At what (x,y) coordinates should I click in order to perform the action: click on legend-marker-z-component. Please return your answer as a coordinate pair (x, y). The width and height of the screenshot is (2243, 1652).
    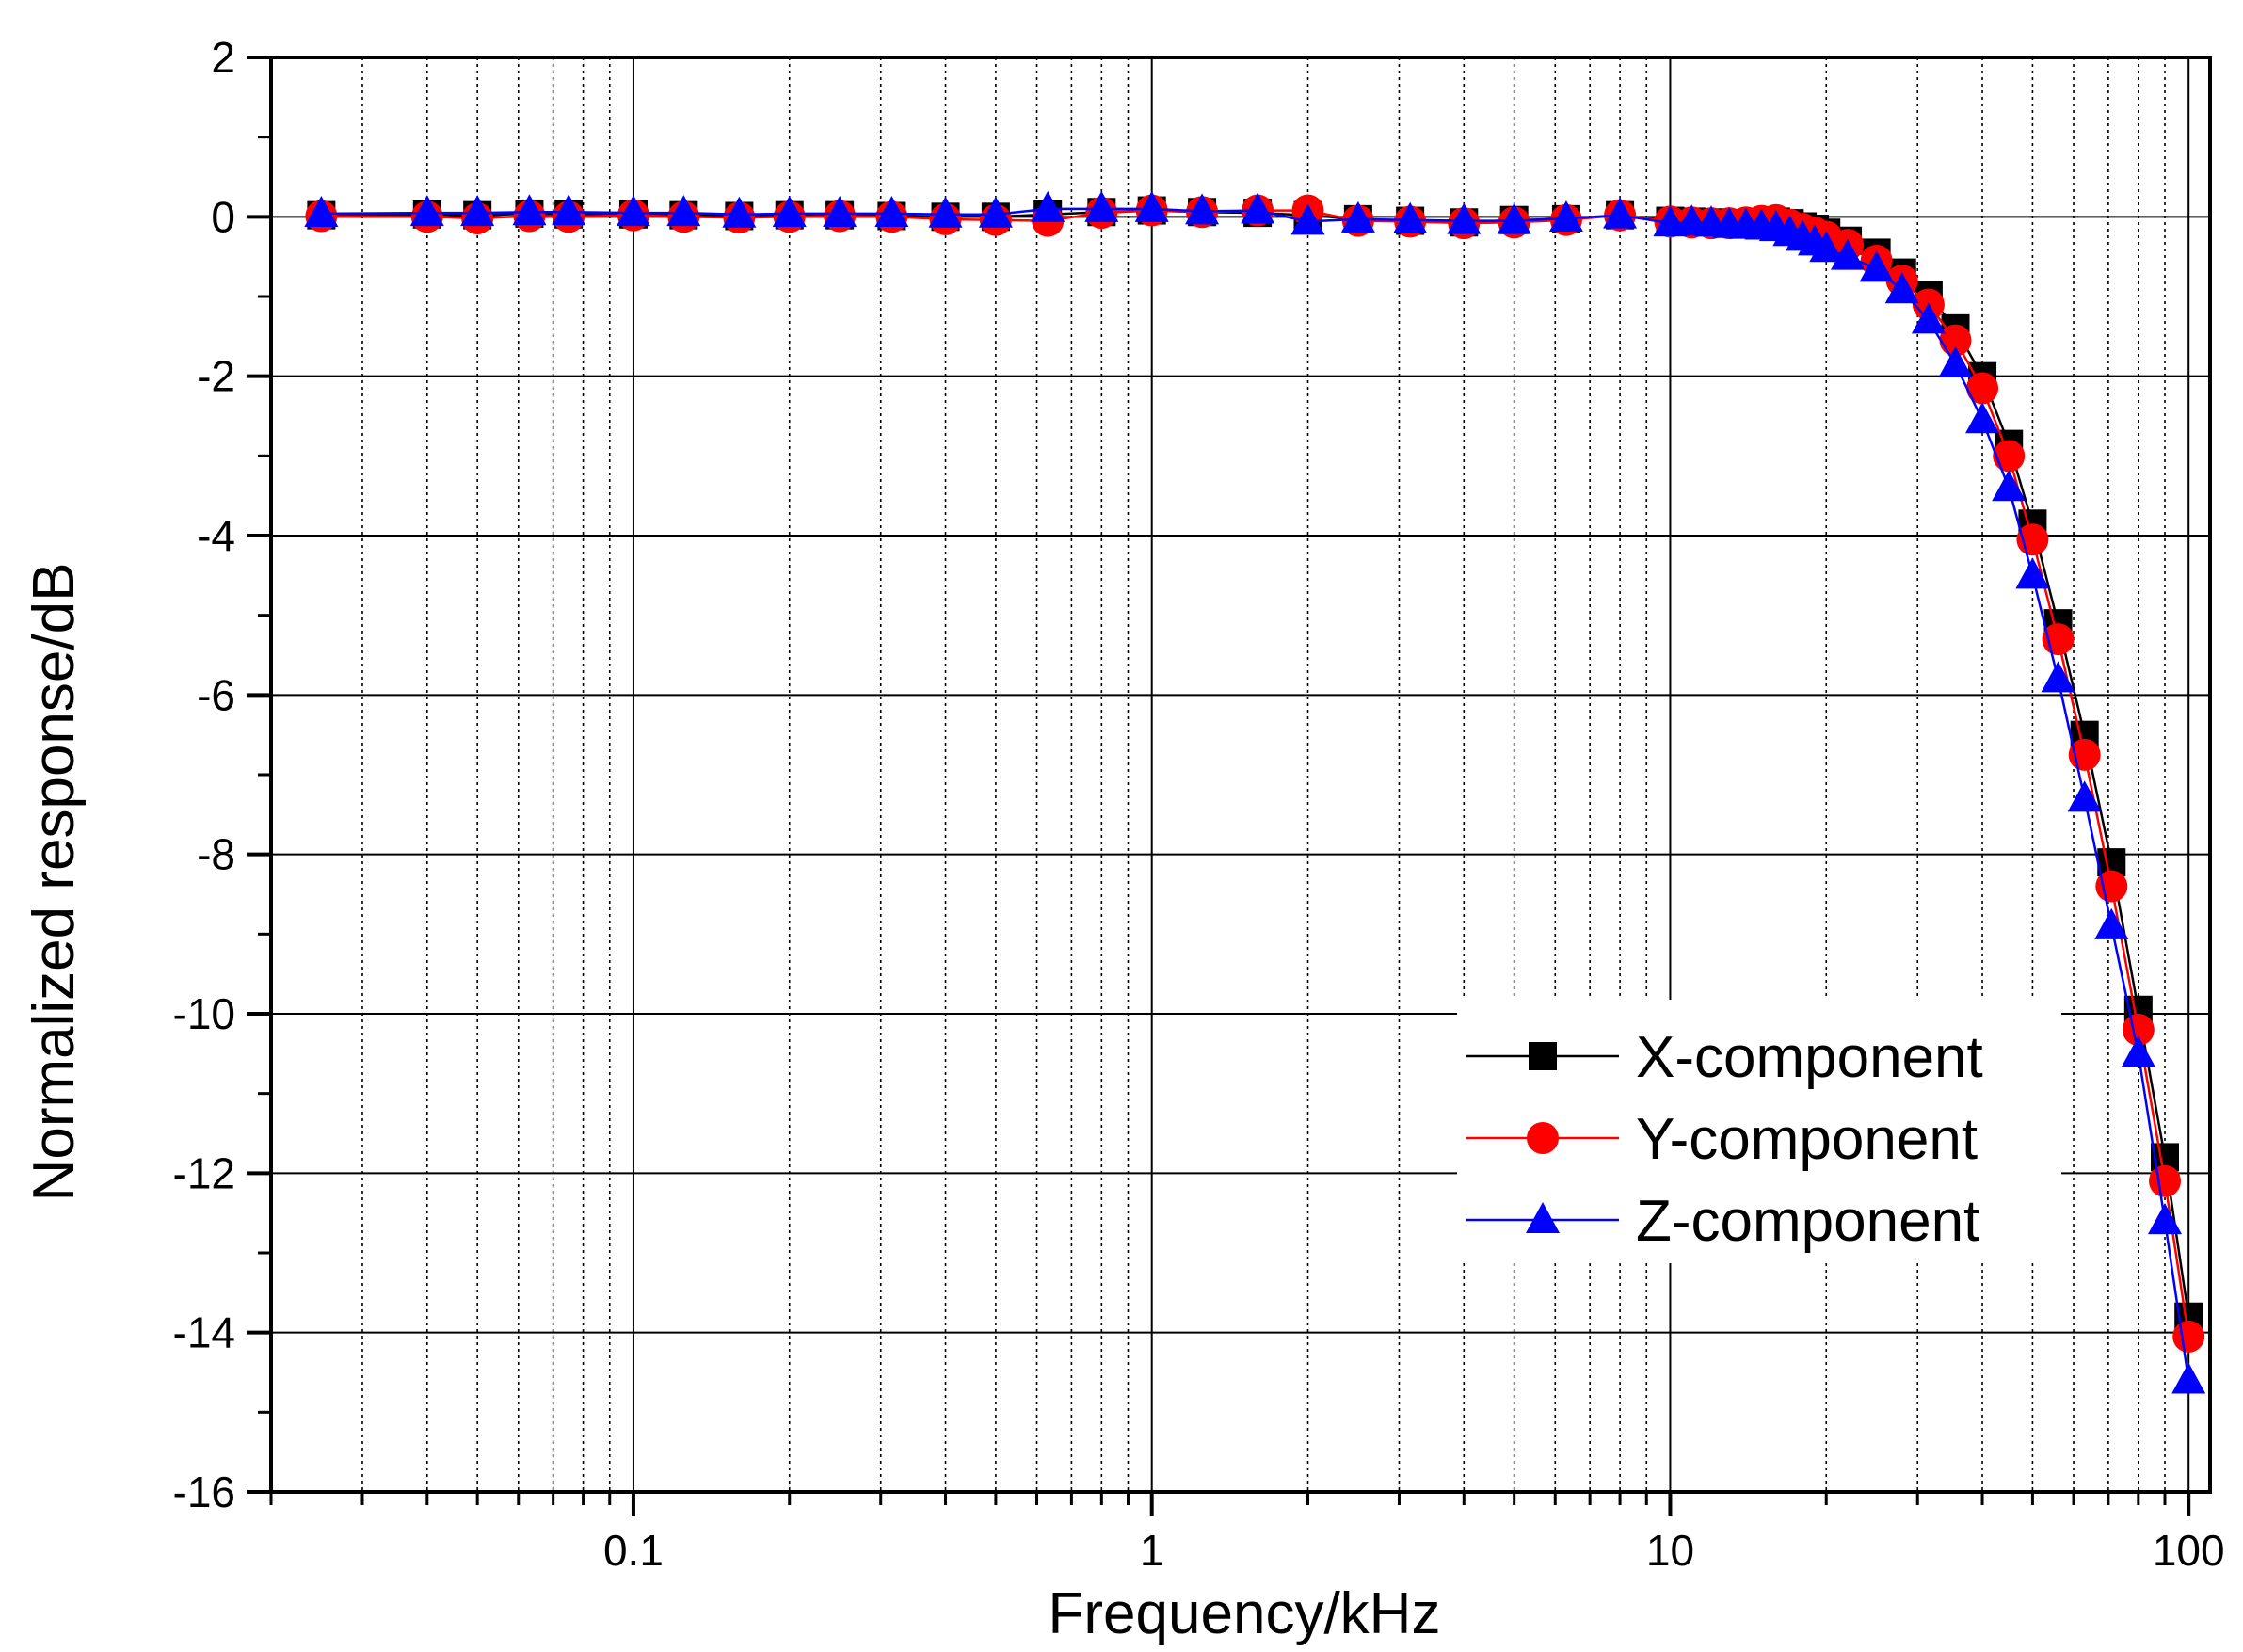
    Looking at the image, I should click on (1543, 1217).